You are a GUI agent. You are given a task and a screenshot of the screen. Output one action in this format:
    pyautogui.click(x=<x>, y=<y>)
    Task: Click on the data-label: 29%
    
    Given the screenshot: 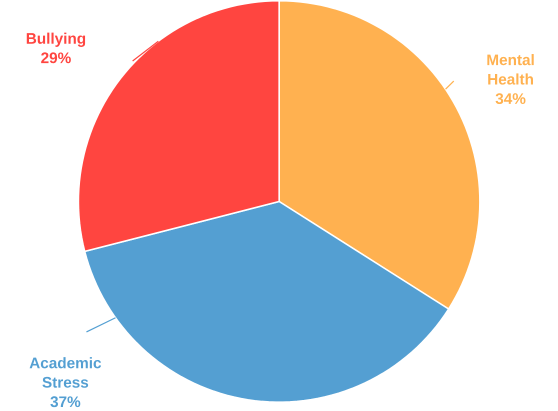 What is the action you would take?
    pyautogui.click(x=56, y=58)
    